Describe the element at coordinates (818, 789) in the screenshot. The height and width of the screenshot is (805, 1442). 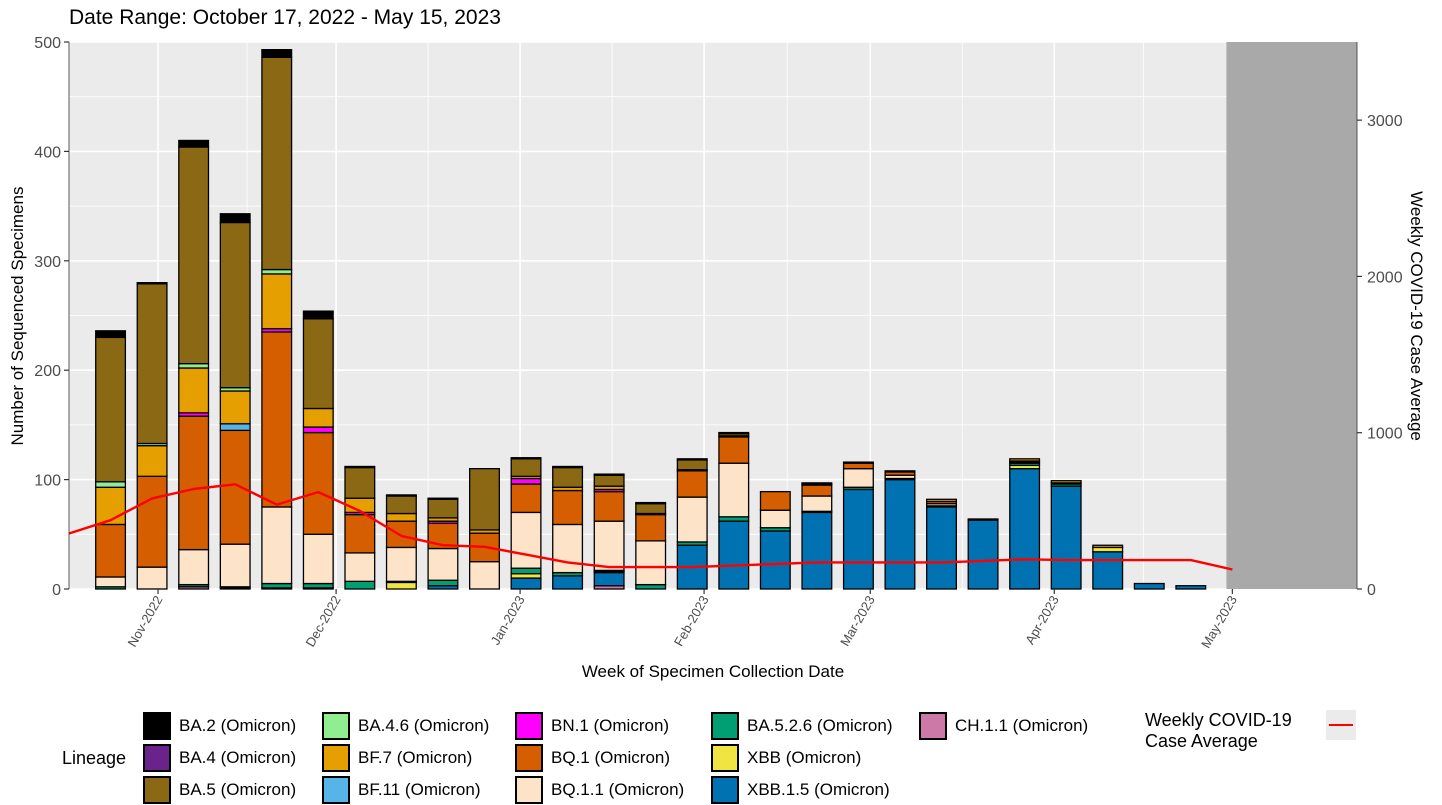
I see `legend-label: XBB.1.5 (Omicron)` at that location.